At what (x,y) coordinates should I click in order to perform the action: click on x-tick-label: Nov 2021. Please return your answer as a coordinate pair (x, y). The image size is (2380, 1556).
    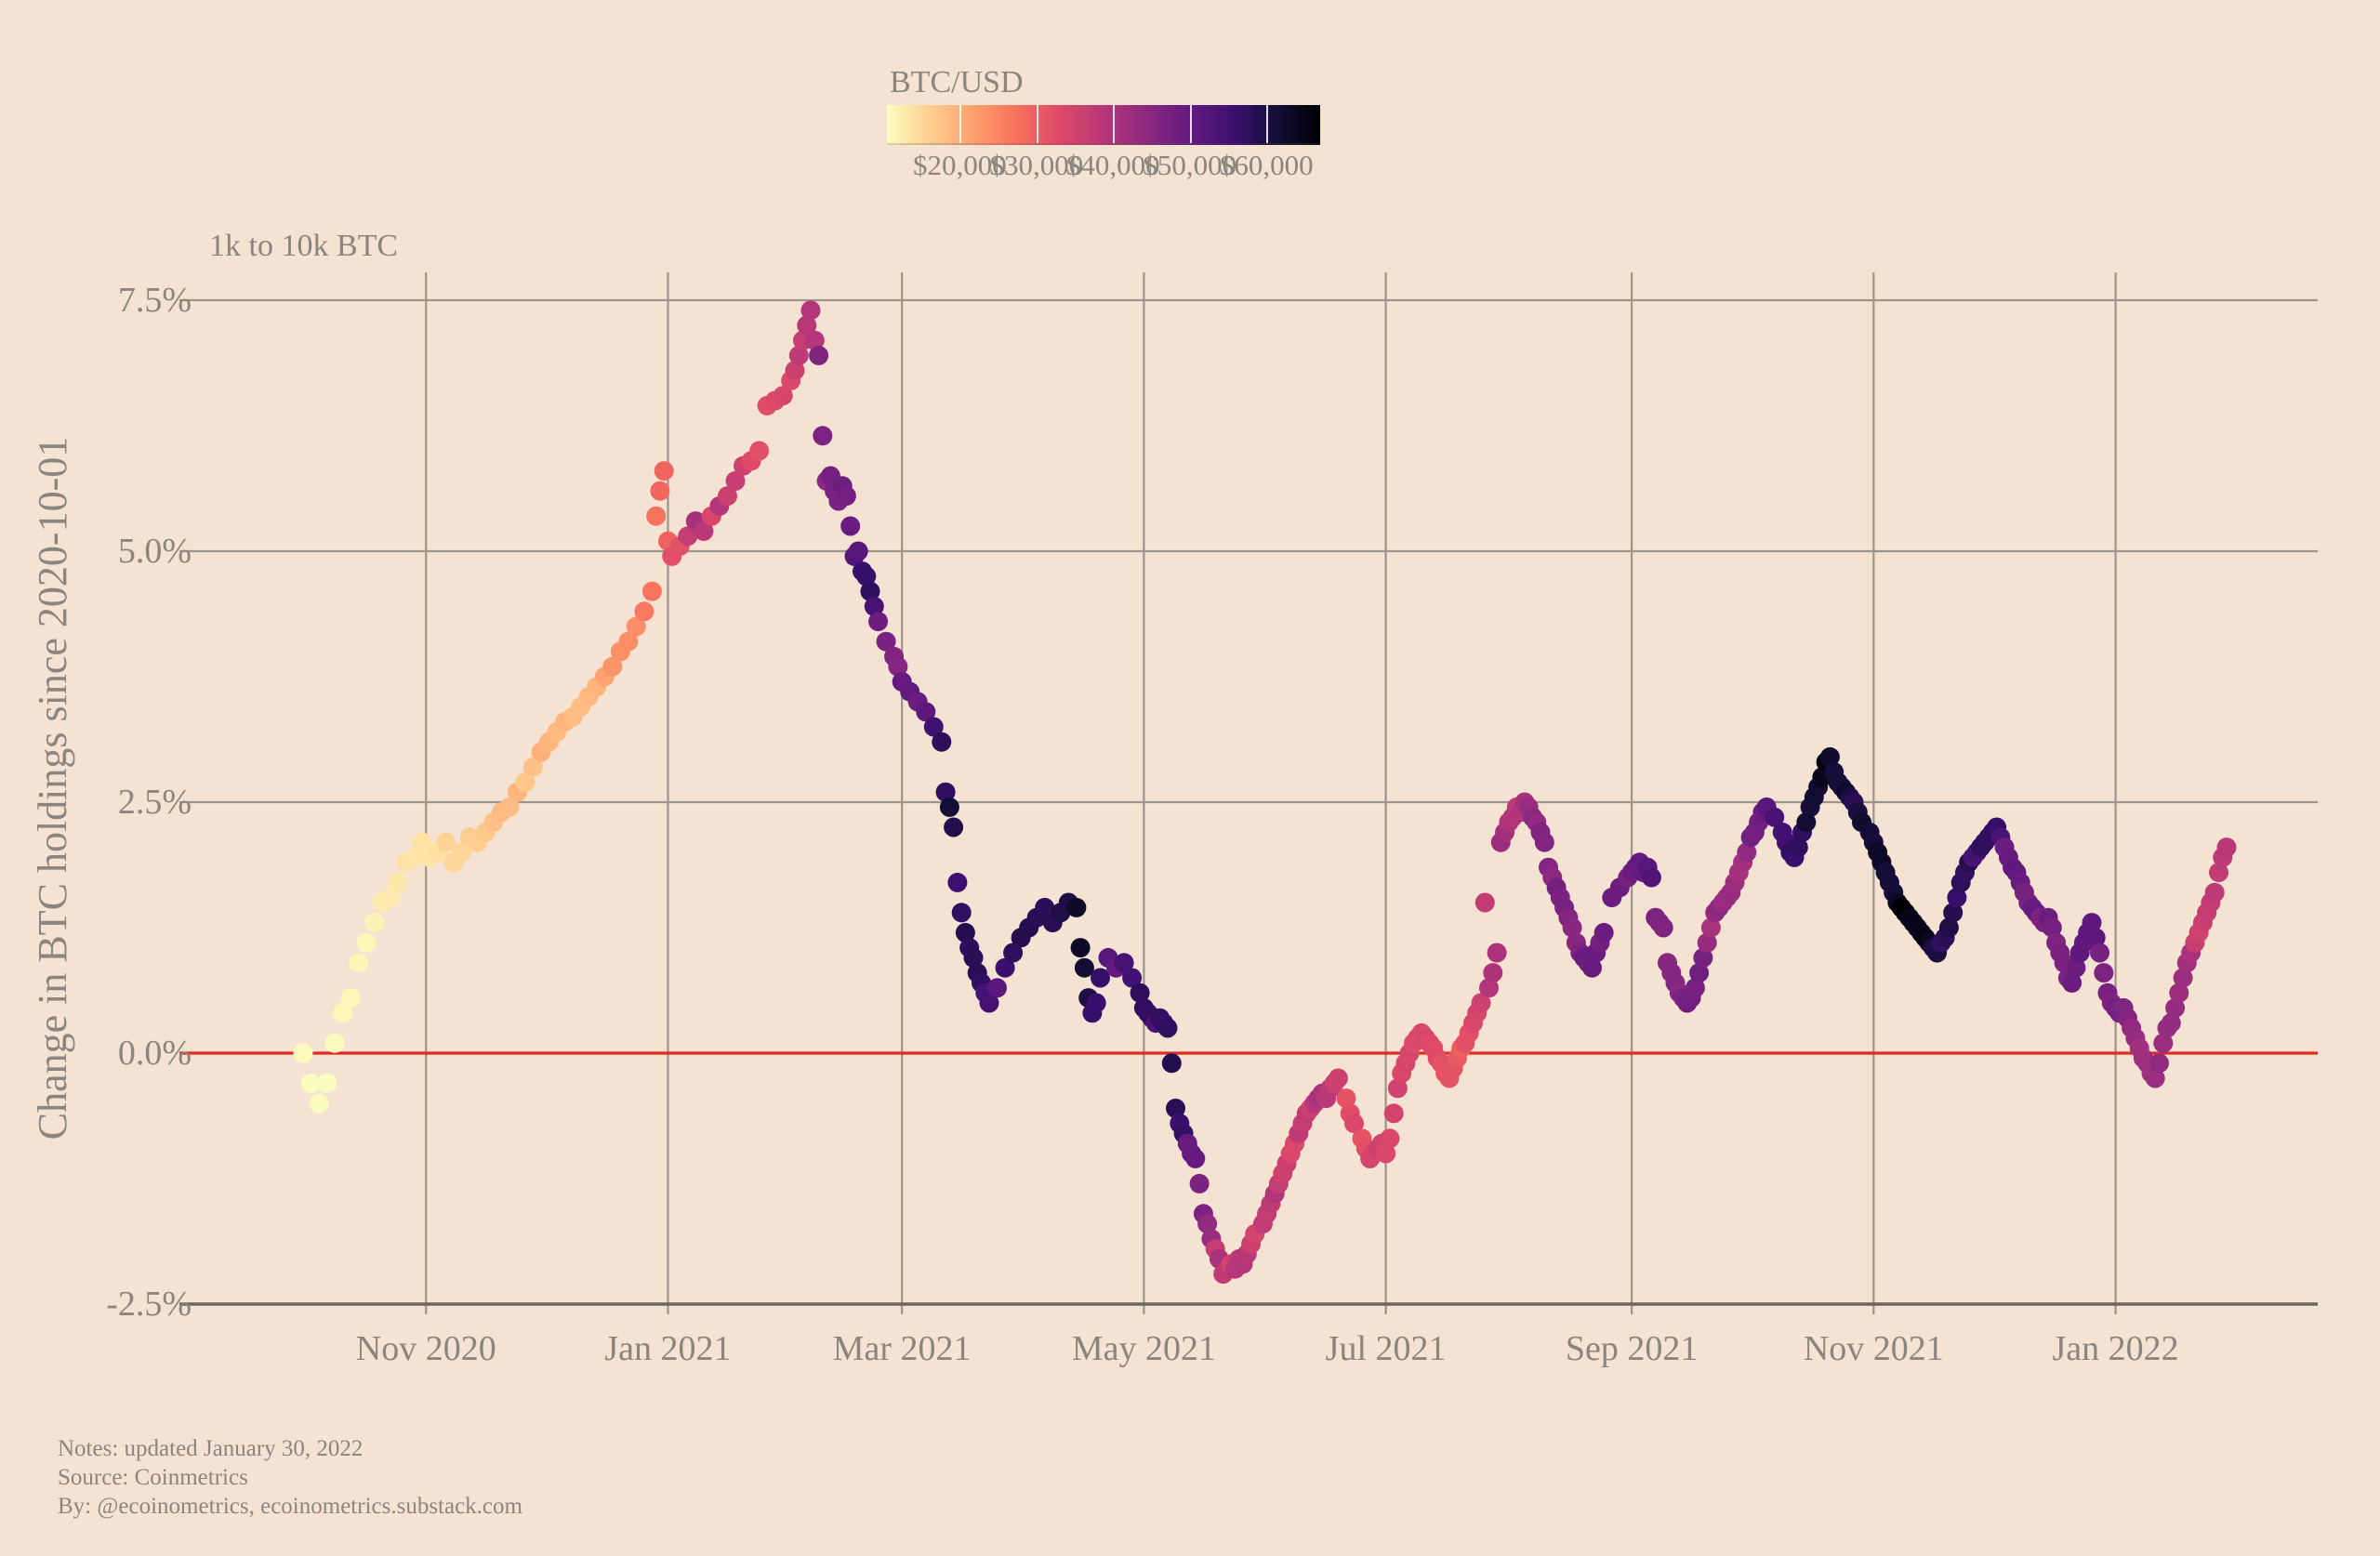
    Looking at the image, I should click on (1873, 1348).